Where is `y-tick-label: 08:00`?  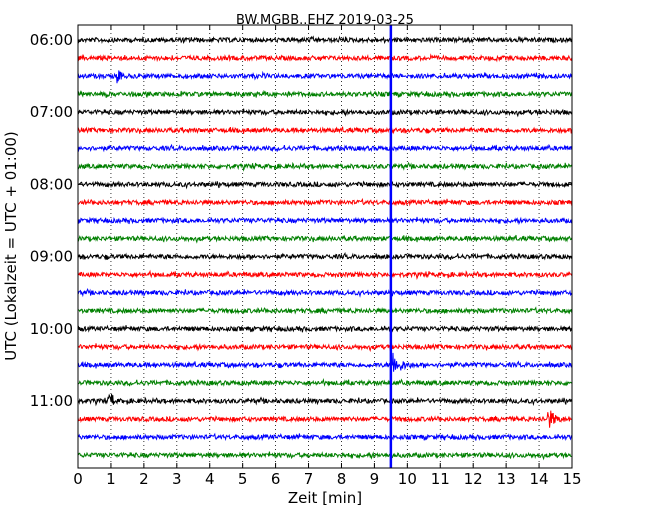
y-tick-label: 08:00 is located at coordinates (51, 184).